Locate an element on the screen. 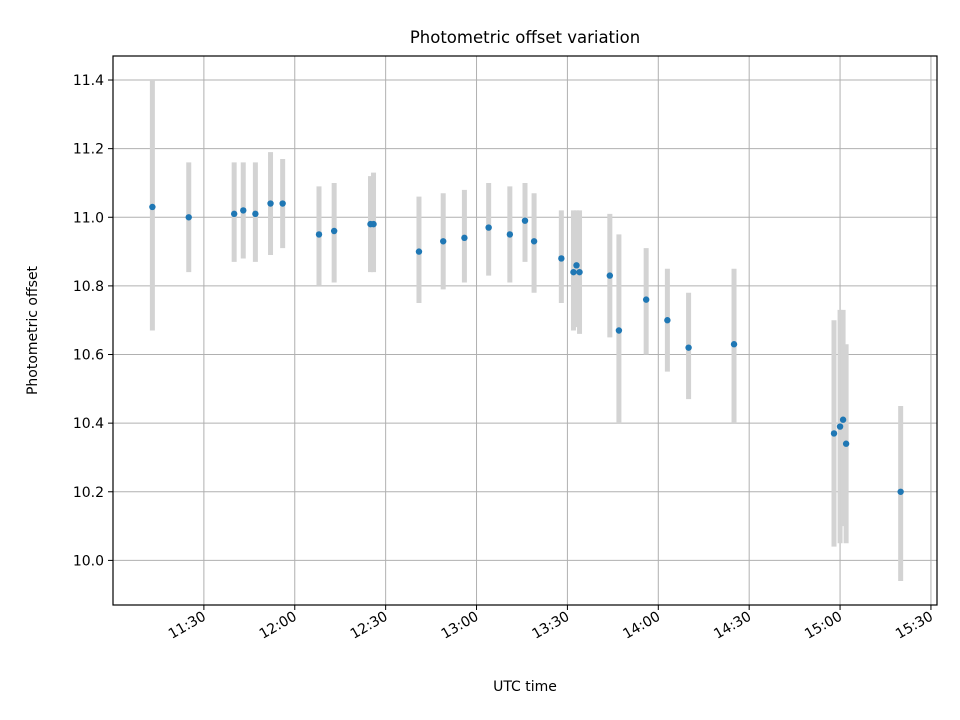  y-tick-label: 10.0 is located at coordinates (88, 561).